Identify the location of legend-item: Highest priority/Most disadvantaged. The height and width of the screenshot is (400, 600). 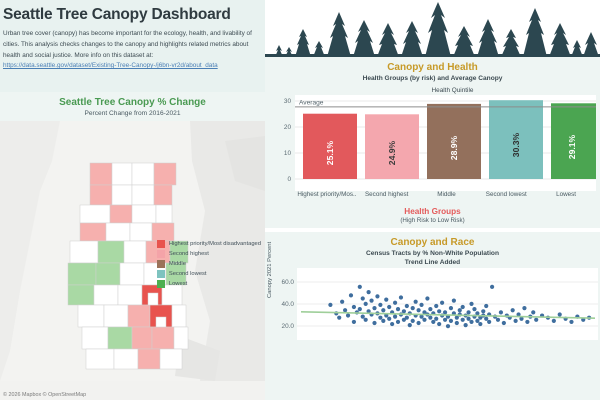
(208, 244).